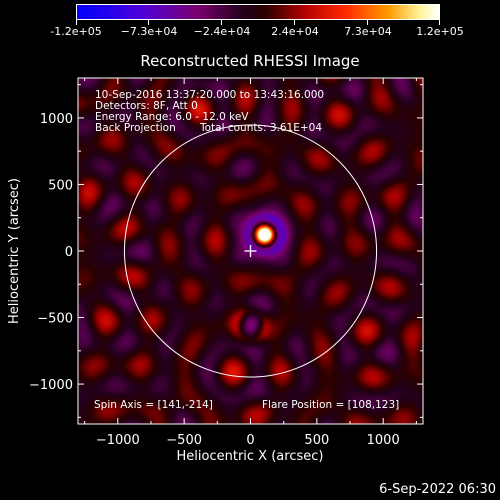 The height and width of the screenshot is (500, 500). What do you see at coordinates (51, 385) in the screenshot?
I see `y-tick-label: −1000` at bounding box center [51, 385].